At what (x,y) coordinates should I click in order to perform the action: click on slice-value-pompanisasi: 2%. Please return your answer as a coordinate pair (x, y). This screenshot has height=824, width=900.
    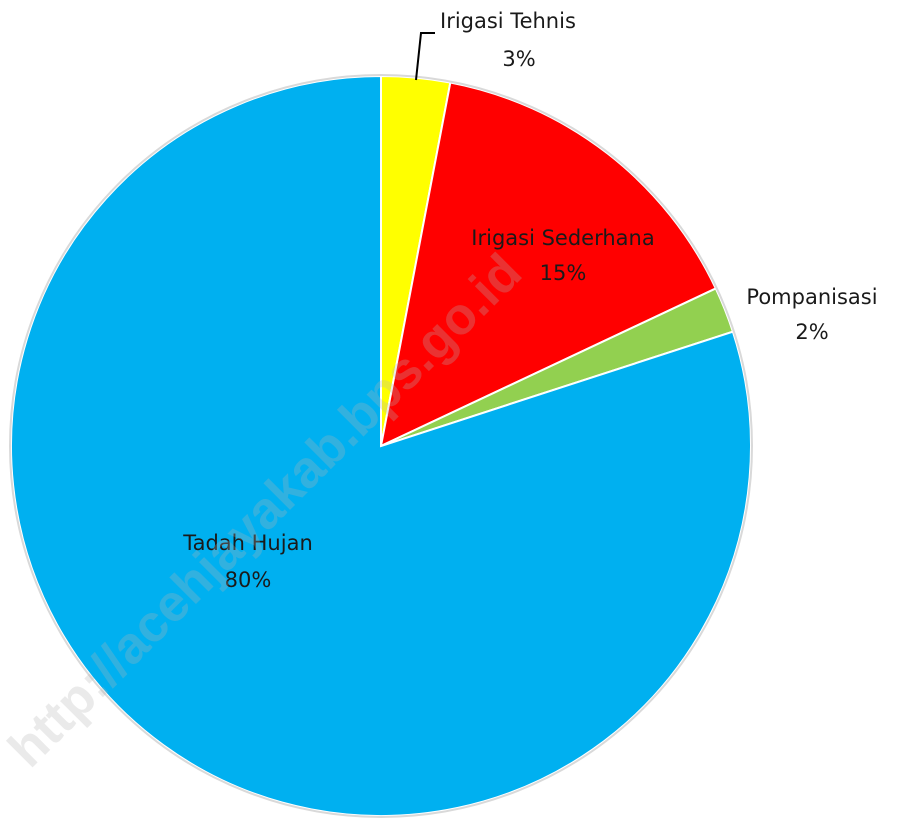
    Looking at the image, I should click on (811, 332).